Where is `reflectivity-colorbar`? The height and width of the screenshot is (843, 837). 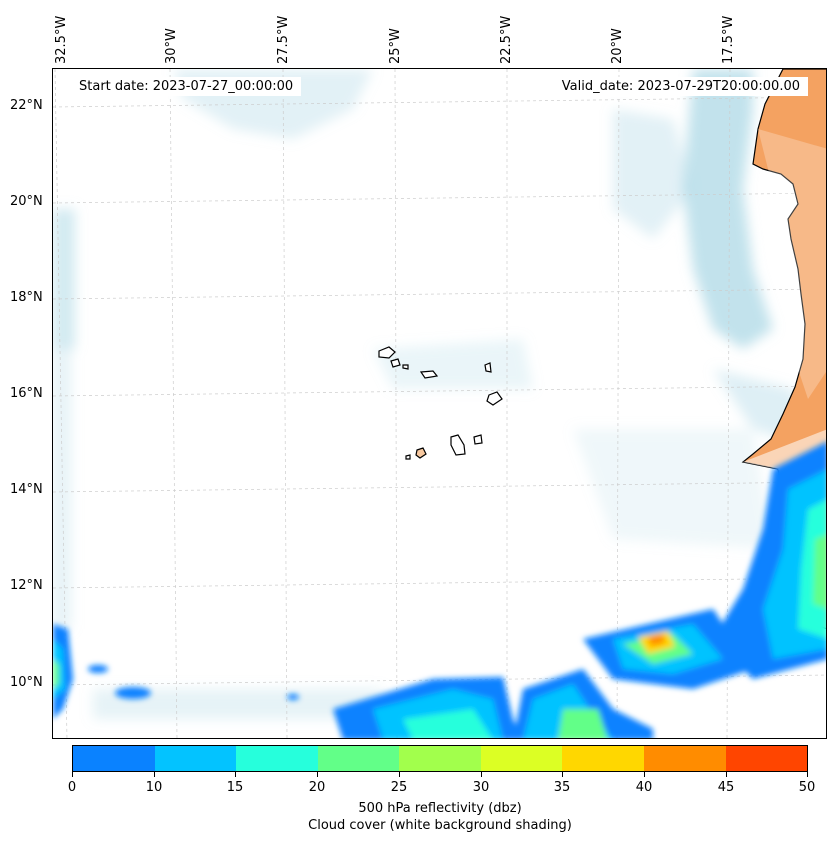
reflectivity-colorbar is located at coordinates (440, 758).